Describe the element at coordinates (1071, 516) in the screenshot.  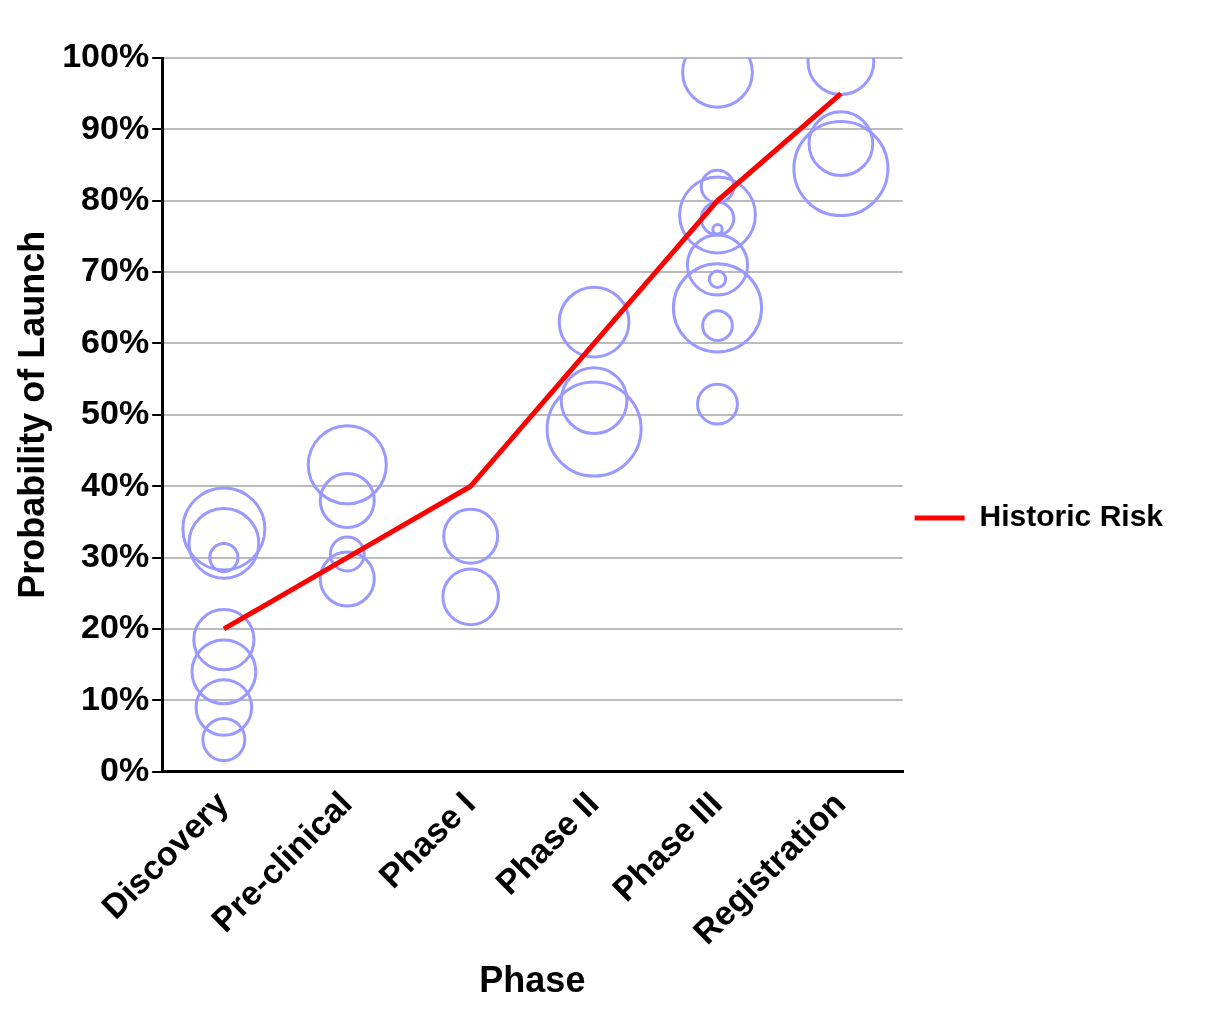
I see `legend-label: Historic Risk` at that location.